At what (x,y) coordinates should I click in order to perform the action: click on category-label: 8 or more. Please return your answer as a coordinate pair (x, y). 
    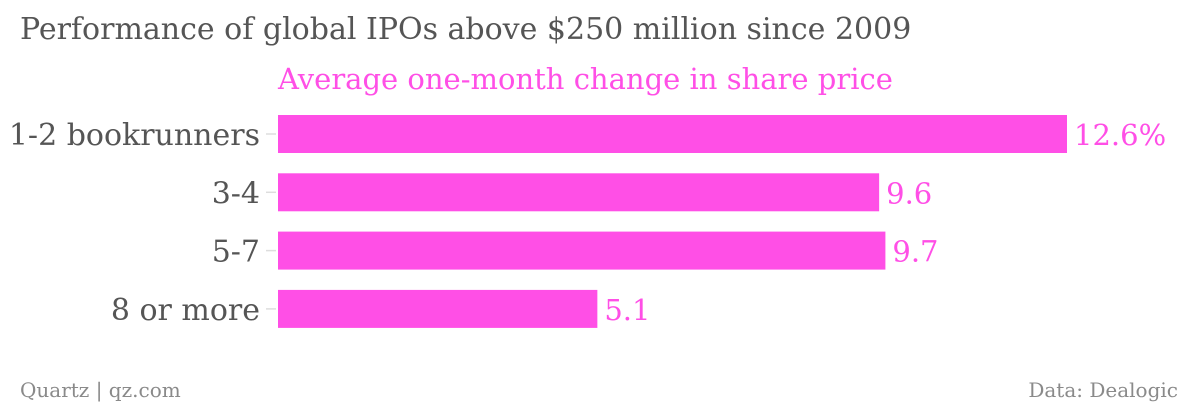
    Looking at the image, I should click on (185, 310).